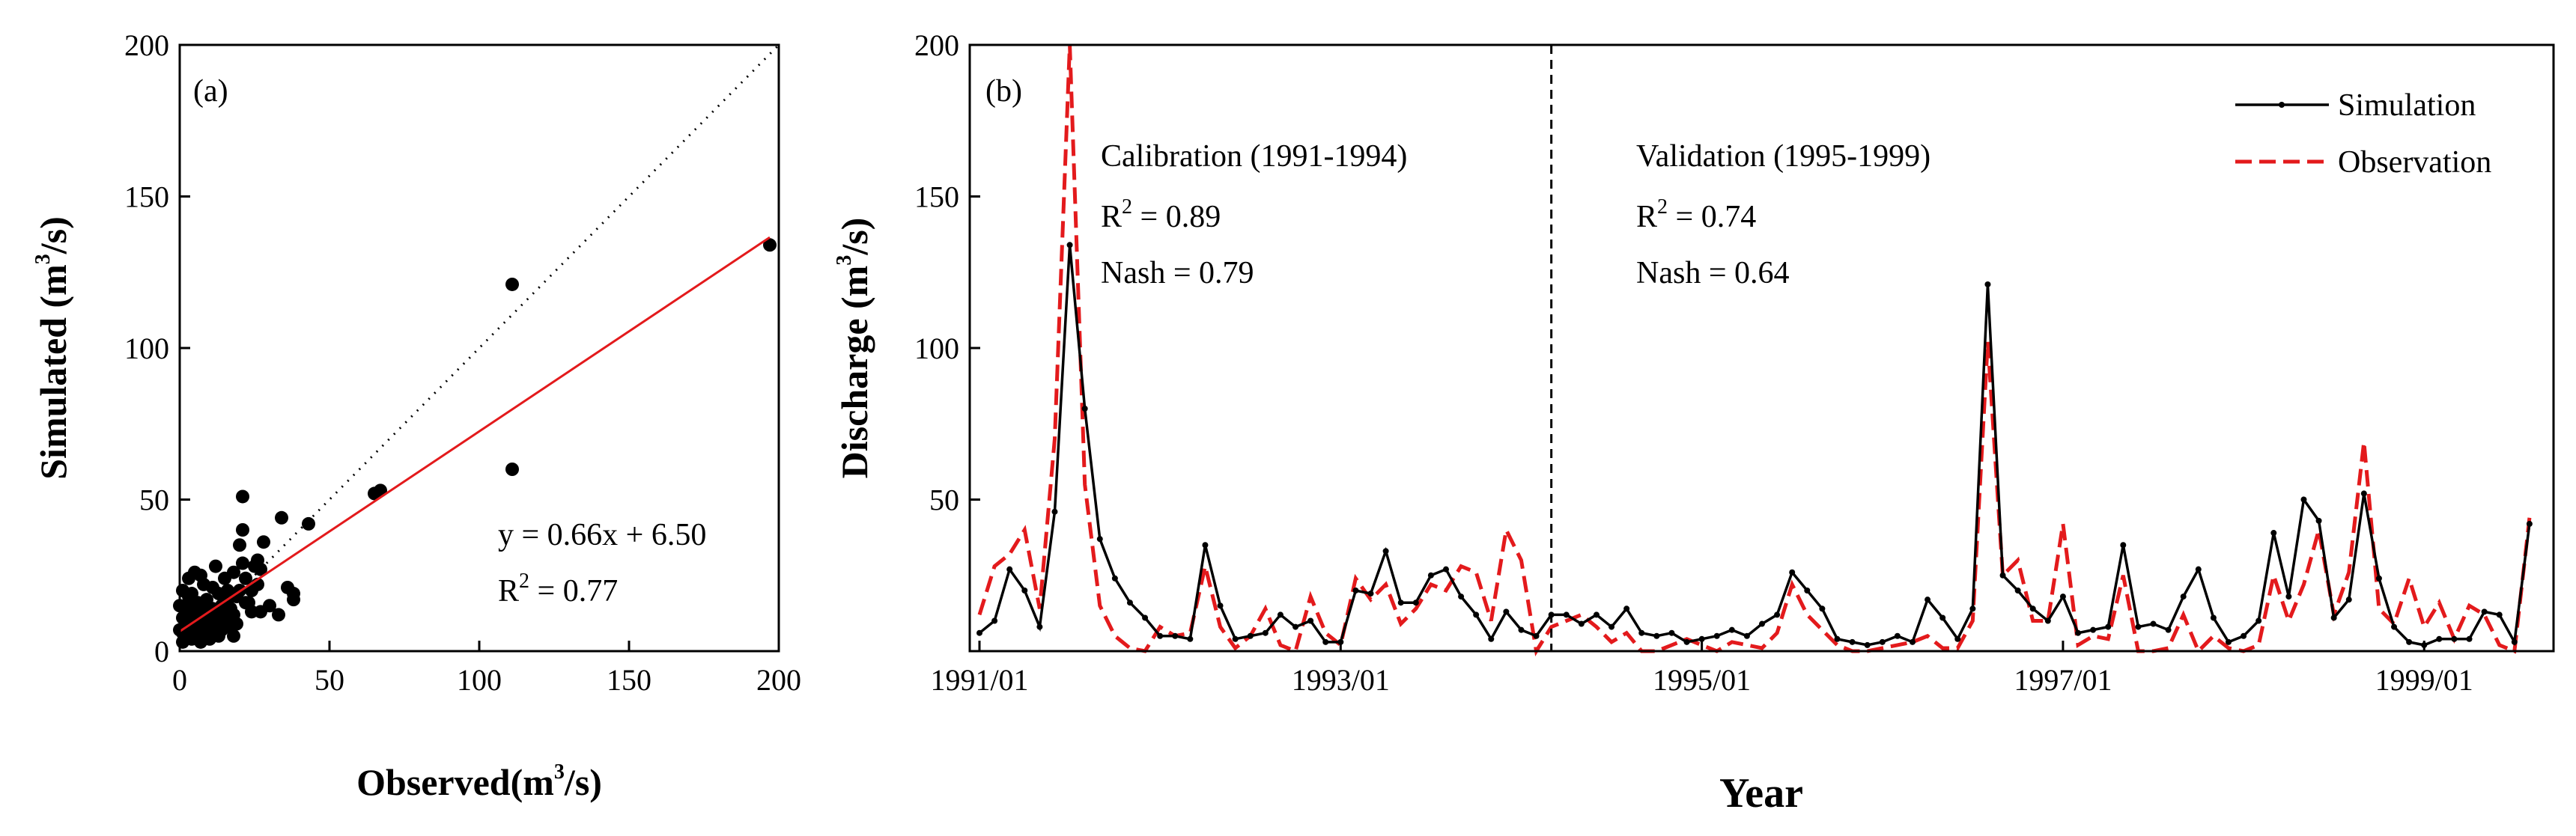 This screenshot has width=2576, height=836. Describe the element at coordinates (979, 680) in the screenshot. I see `timeseries-x-tick-label: 1991/01` at that location.